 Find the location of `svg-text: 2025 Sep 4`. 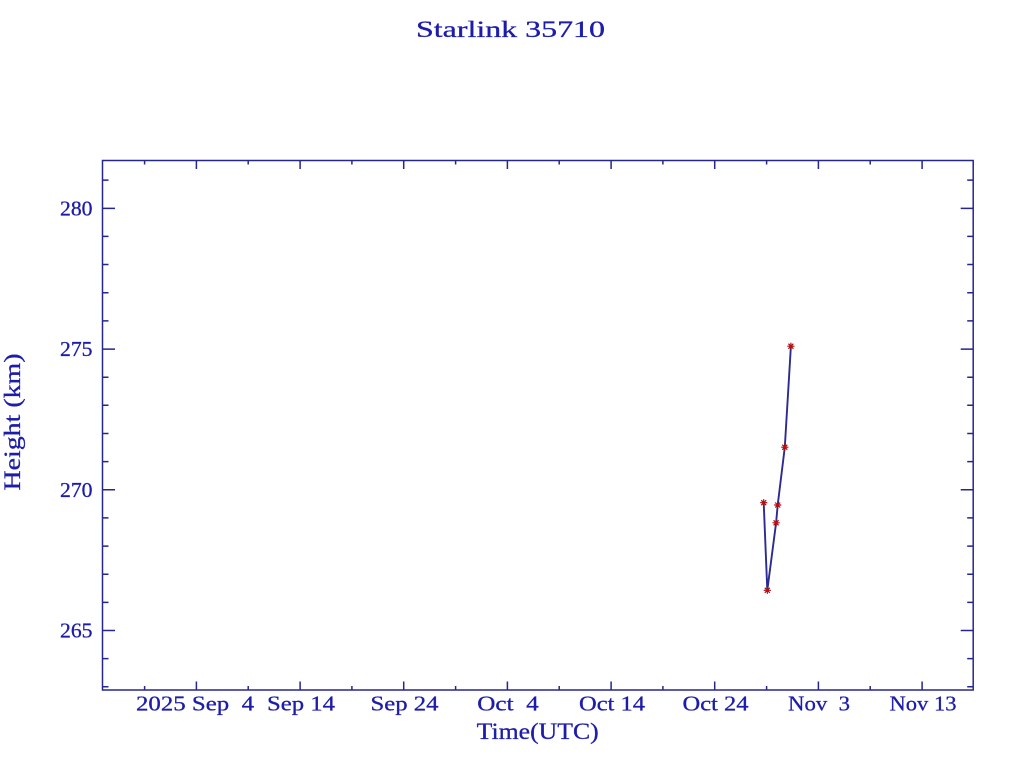

svg-text: 2025 Sep 4 is located at coordinates (195, 704).